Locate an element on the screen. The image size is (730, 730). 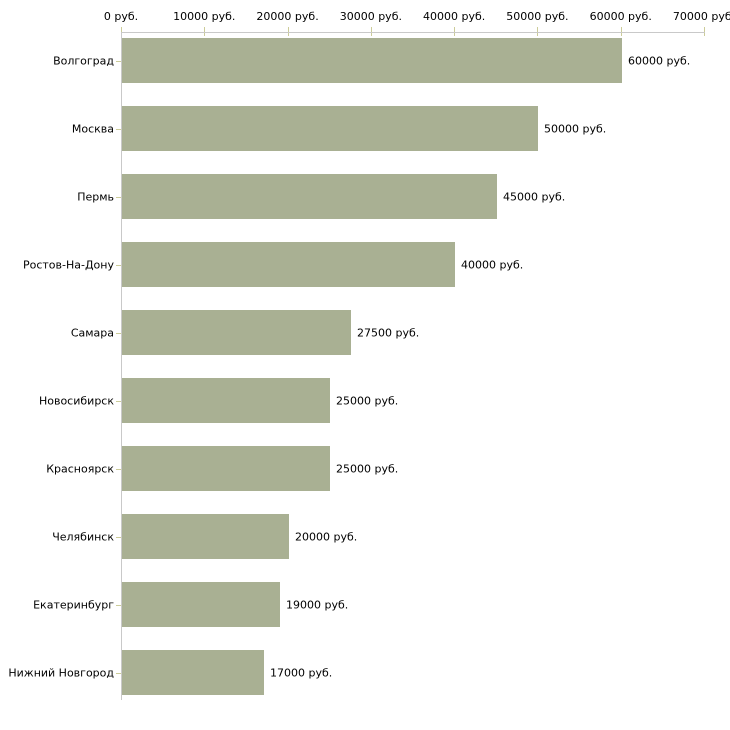
category-label: Пермь is located at coordinates (95, 196).